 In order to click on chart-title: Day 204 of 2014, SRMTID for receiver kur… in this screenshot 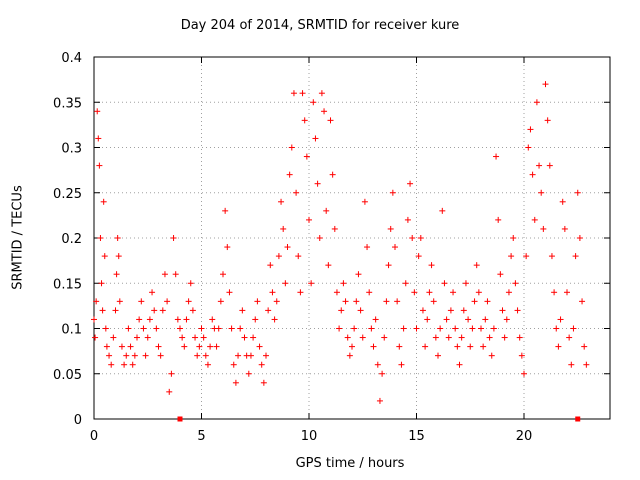, I will do `click(320, 25)`.